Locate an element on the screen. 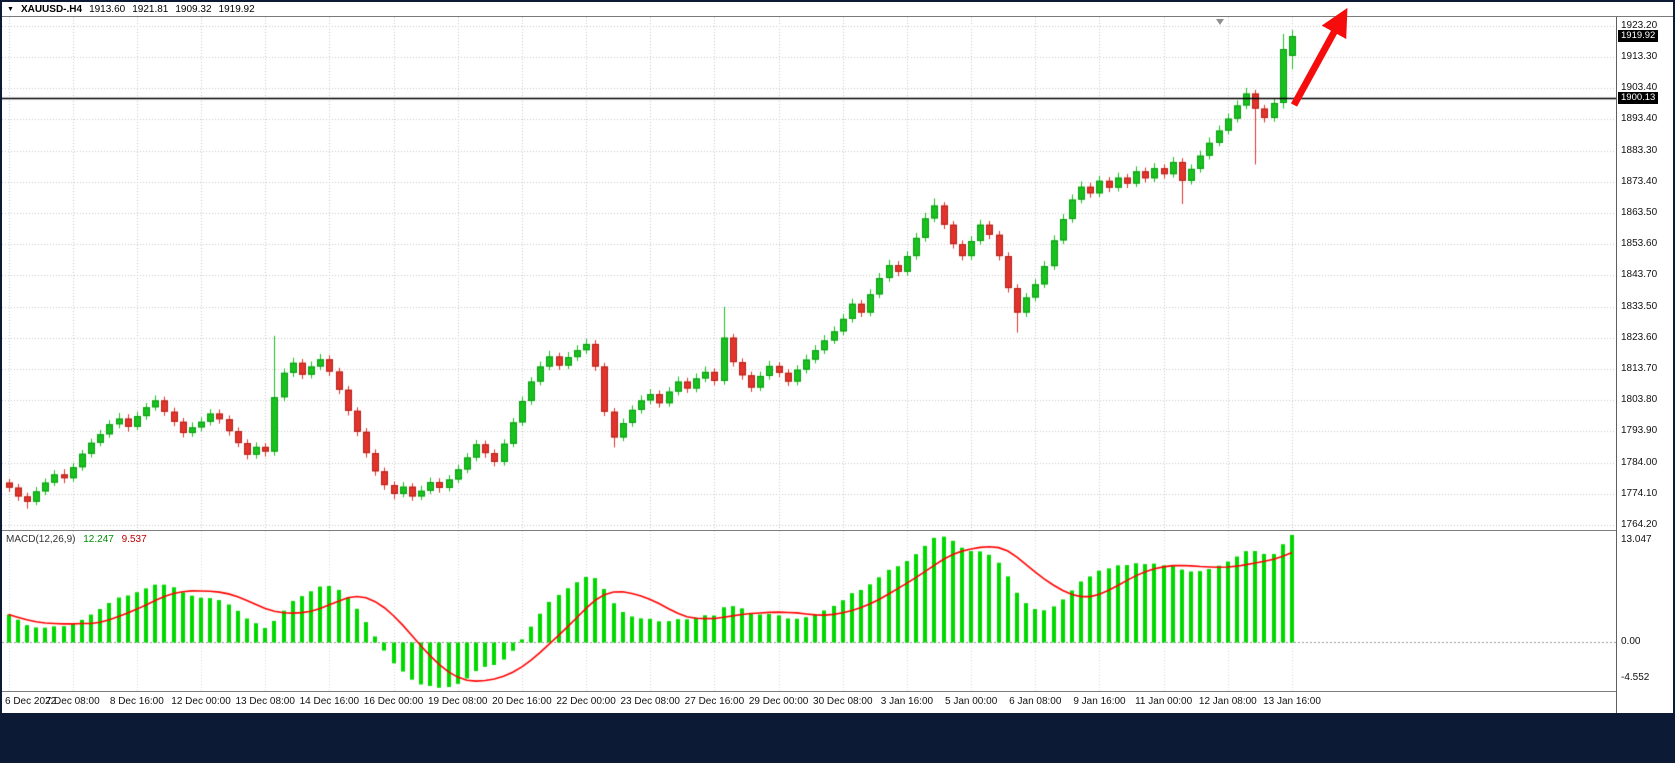  macd-axis-label: 13.047 is located at coordinates (1636, 539).